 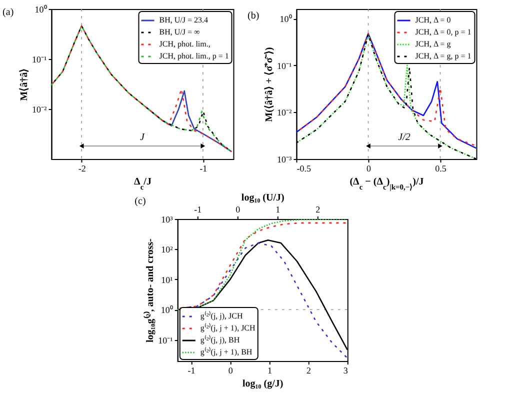 I want to click on x2-axis-title: log₁₀ (U/J), so click(x=262, y=198).